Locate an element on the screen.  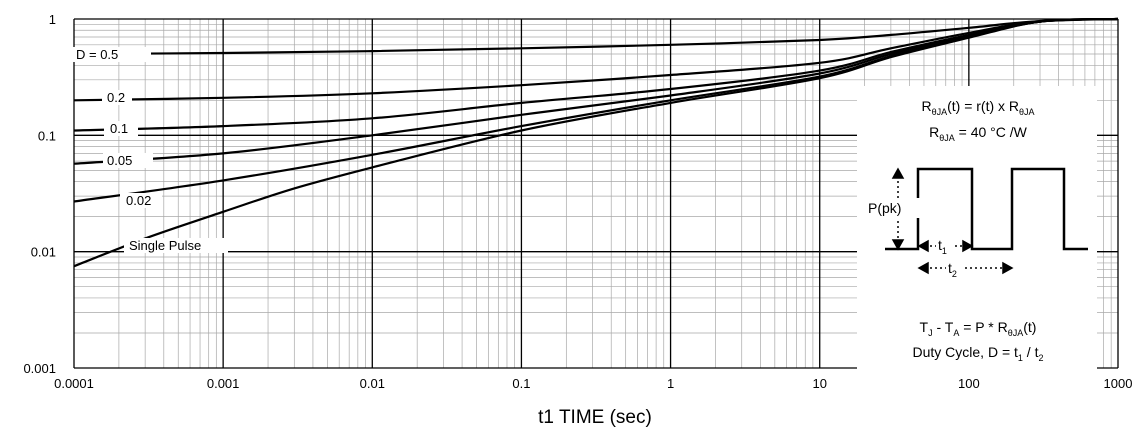
formula-r-value: RθJA = 40 °C /W is located at coordinates (978, 133).